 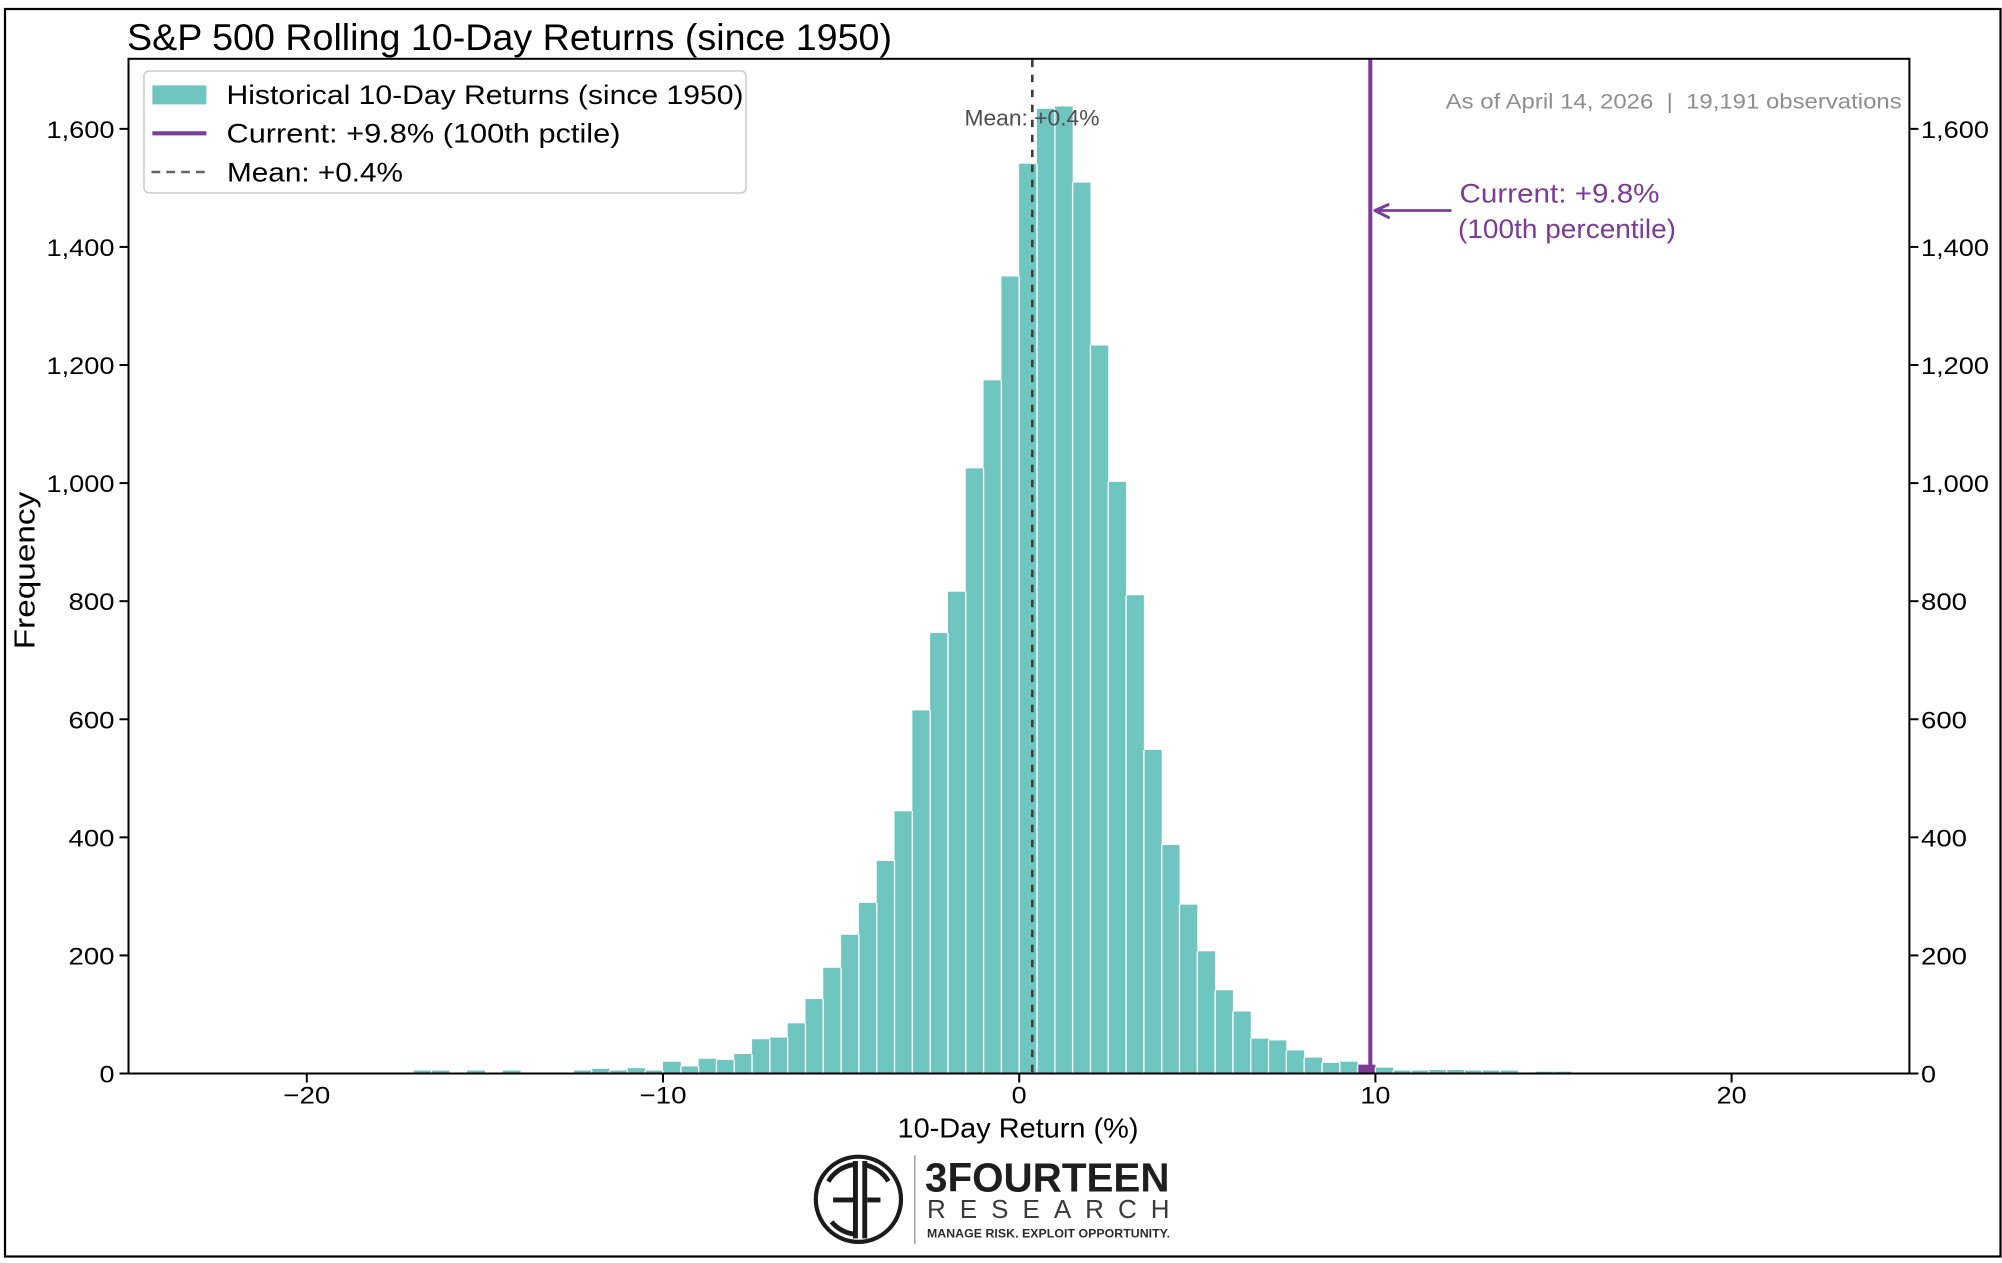 I want to click on svg-text: −10, so click(x=663, y=1095).